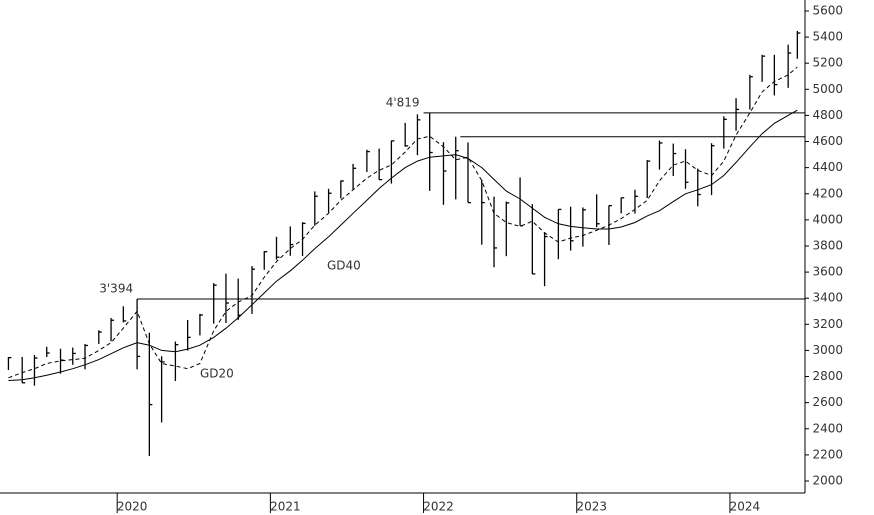  What do you see at coordinates (827, 10) in the screenshot?
I see `y-tick-label: 5600` at bounding box center [827, 10].